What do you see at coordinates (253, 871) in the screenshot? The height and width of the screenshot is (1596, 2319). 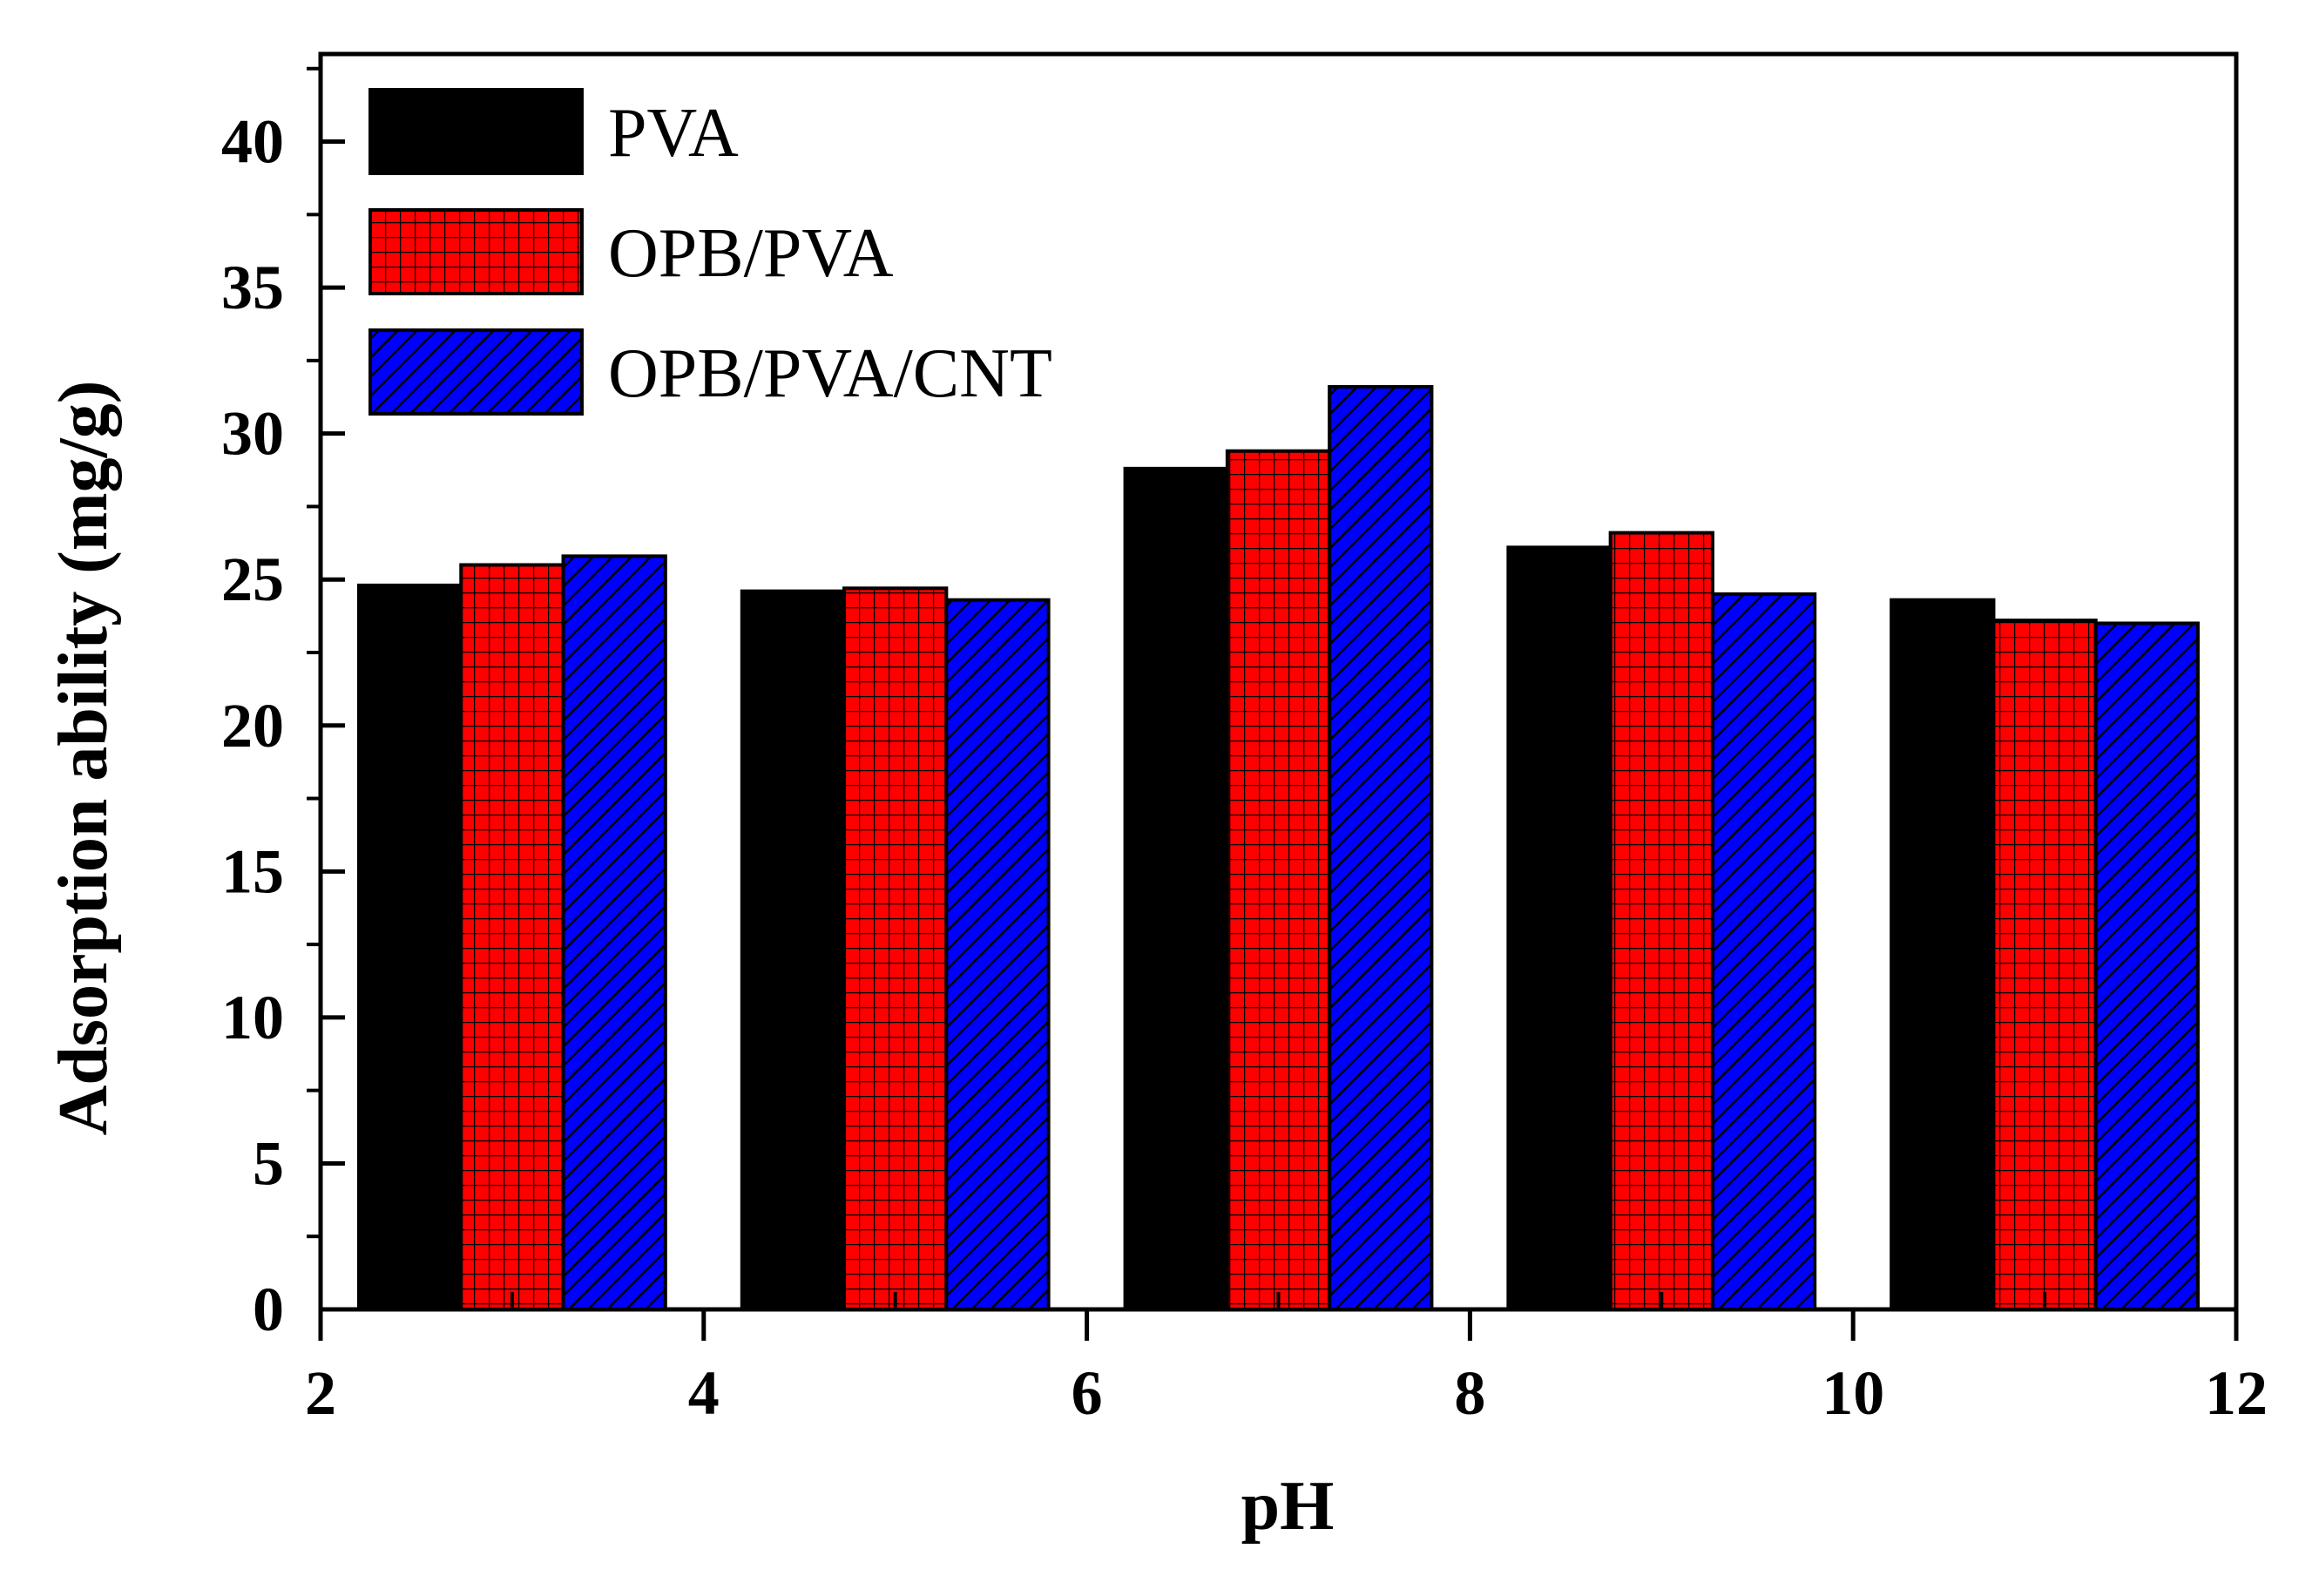 I see `y-tick-label: 15` at bounding box center [253, 871].